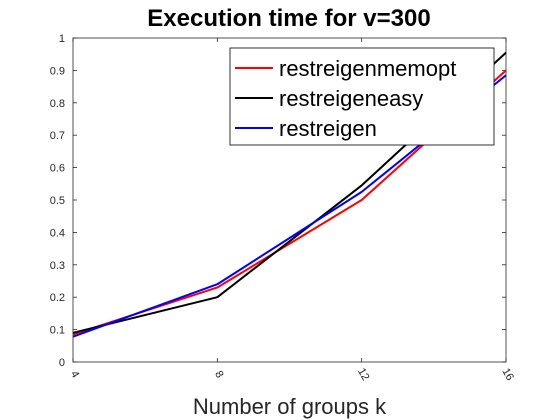 Image resolution: width=560 pixels, height=420 pixels. What do you see at coordinates (62, 39) in the screenshot?
I see `y-tick-label: 1` at bounding box center [62, 39].